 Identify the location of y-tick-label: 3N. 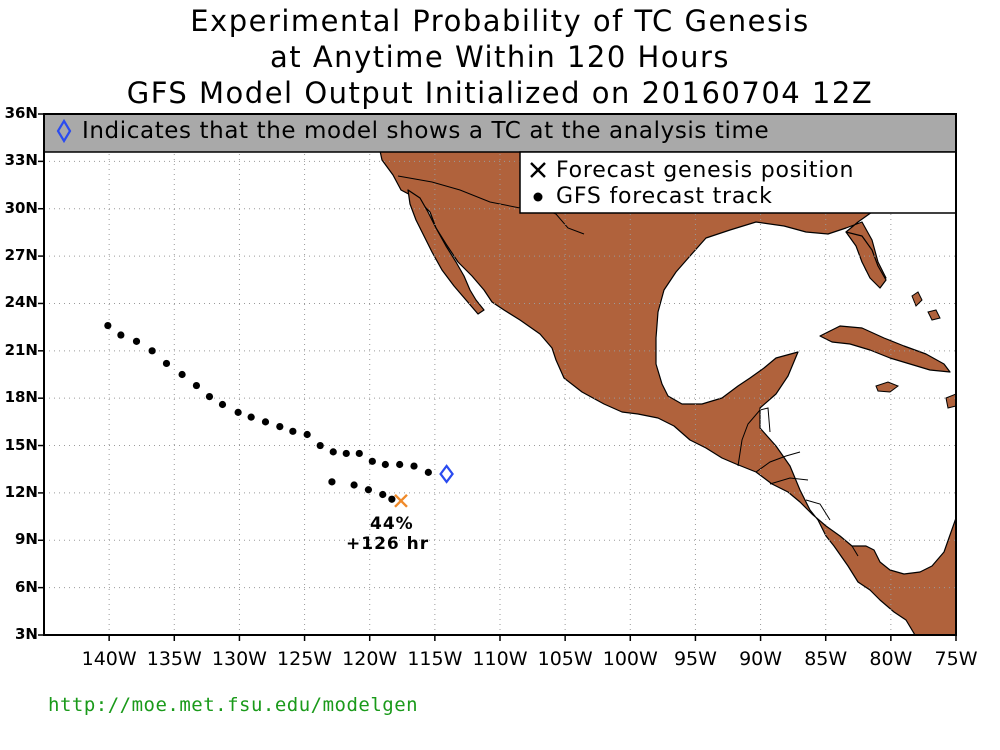
(26, 634).